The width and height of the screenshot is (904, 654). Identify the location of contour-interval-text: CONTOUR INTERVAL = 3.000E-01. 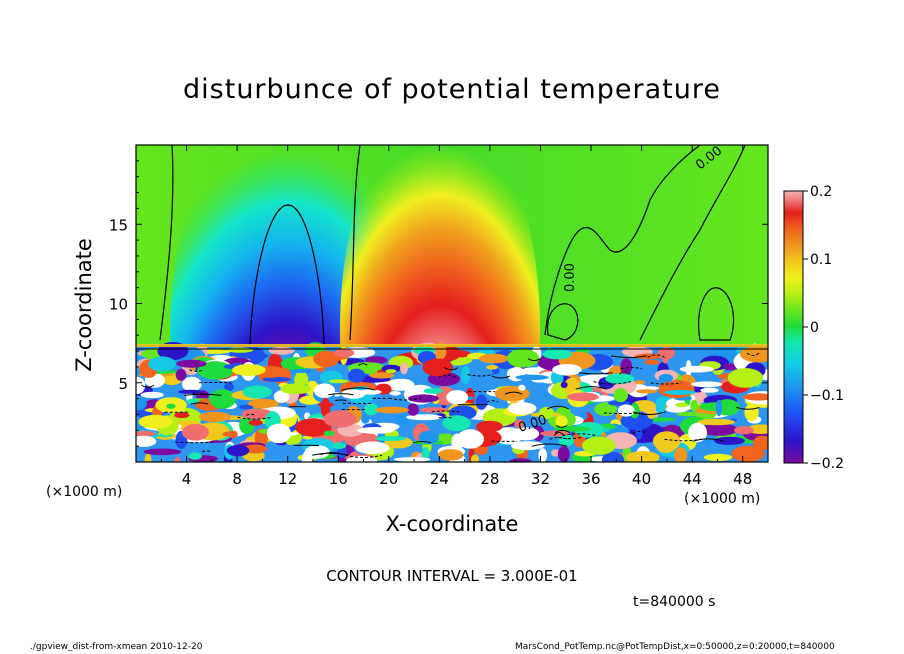
(452, 576).